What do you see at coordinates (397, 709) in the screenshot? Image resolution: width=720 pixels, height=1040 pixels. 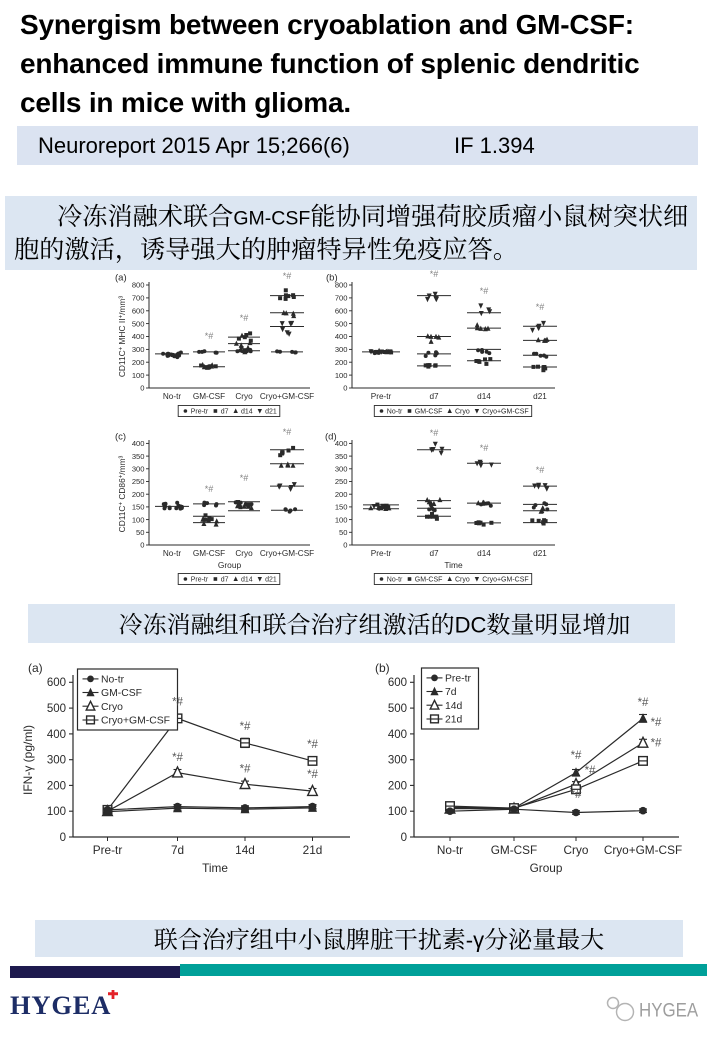 I see `svg-text: 500` at bounding box center [397, 709].